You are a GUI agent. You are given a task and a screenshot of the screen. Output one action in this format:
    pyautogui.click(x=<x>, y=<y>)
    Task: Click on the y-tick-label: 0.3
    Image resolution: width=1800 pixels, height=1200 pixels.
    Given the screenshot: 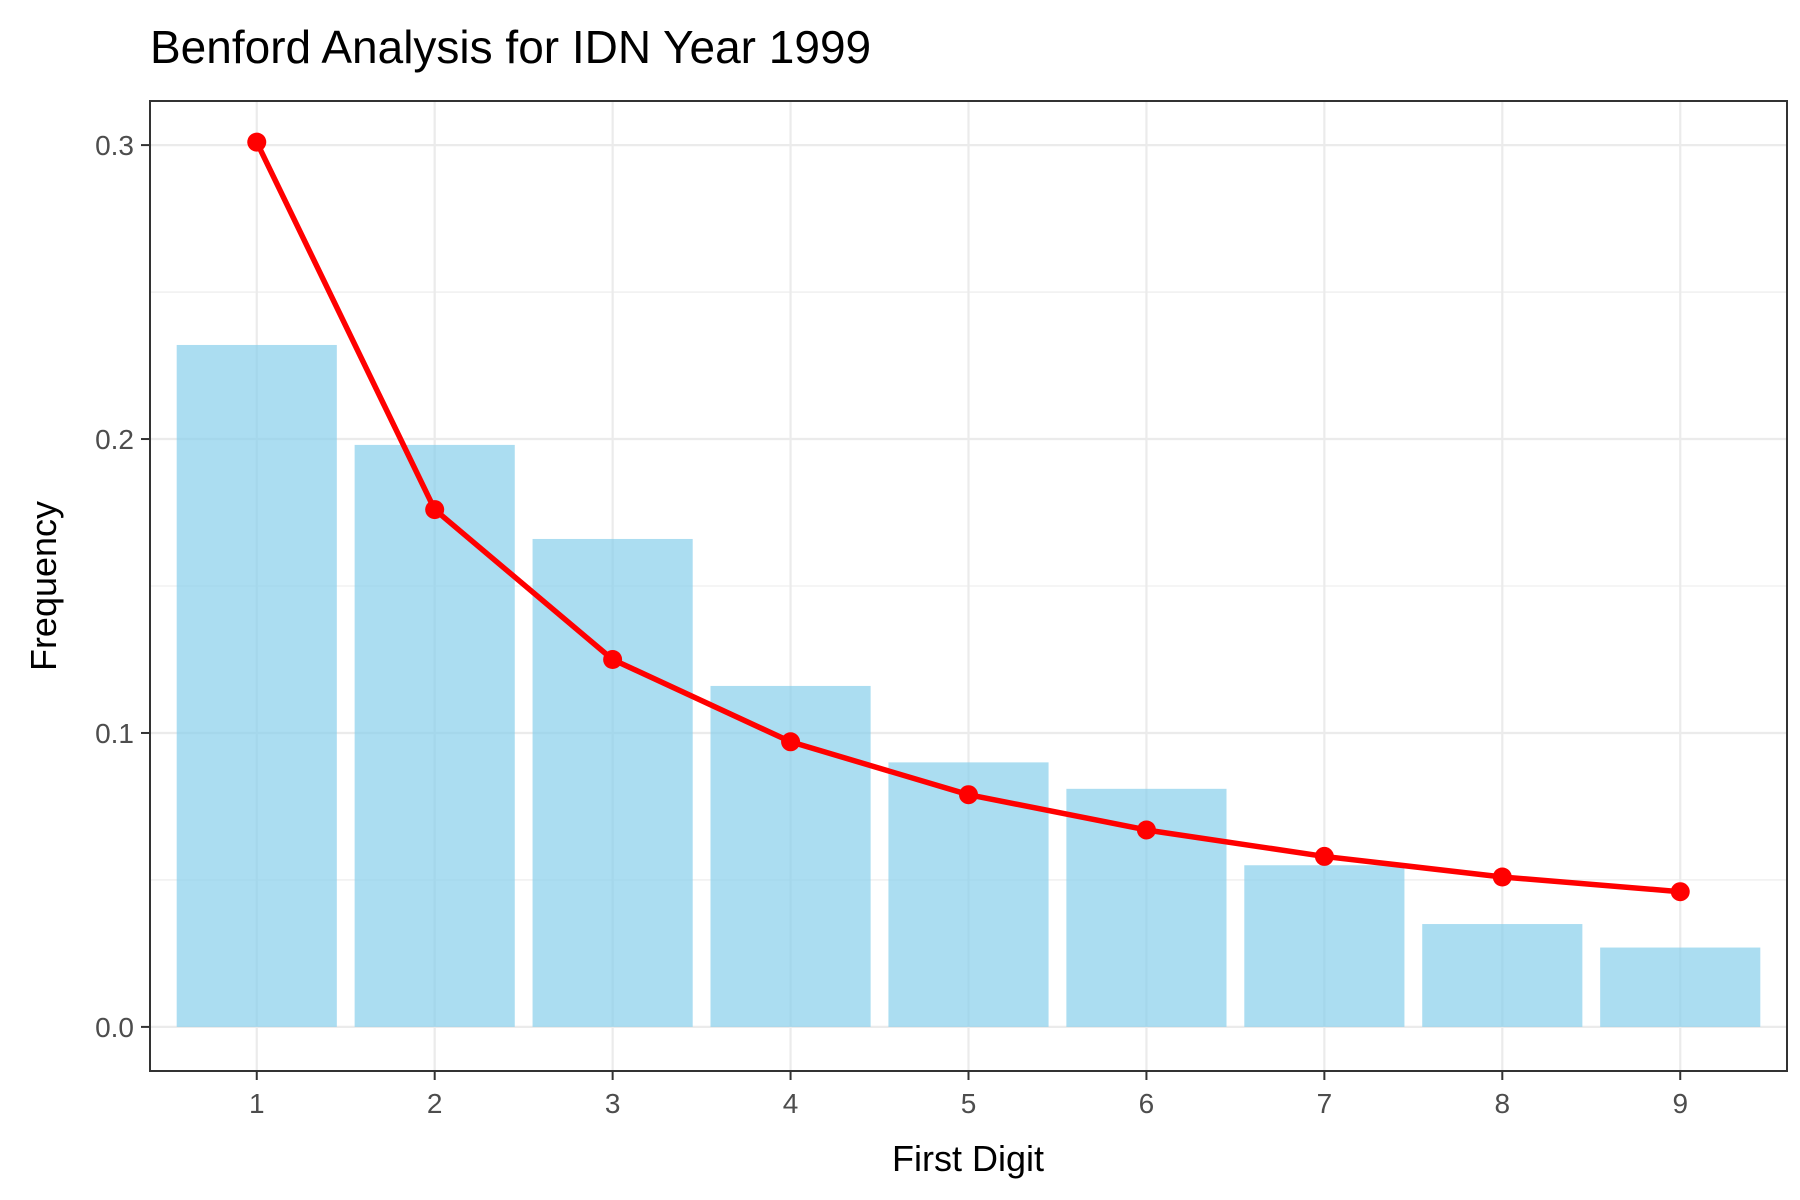 What is the action you would take?
    pyautogui.click(x=114, y=145)
    